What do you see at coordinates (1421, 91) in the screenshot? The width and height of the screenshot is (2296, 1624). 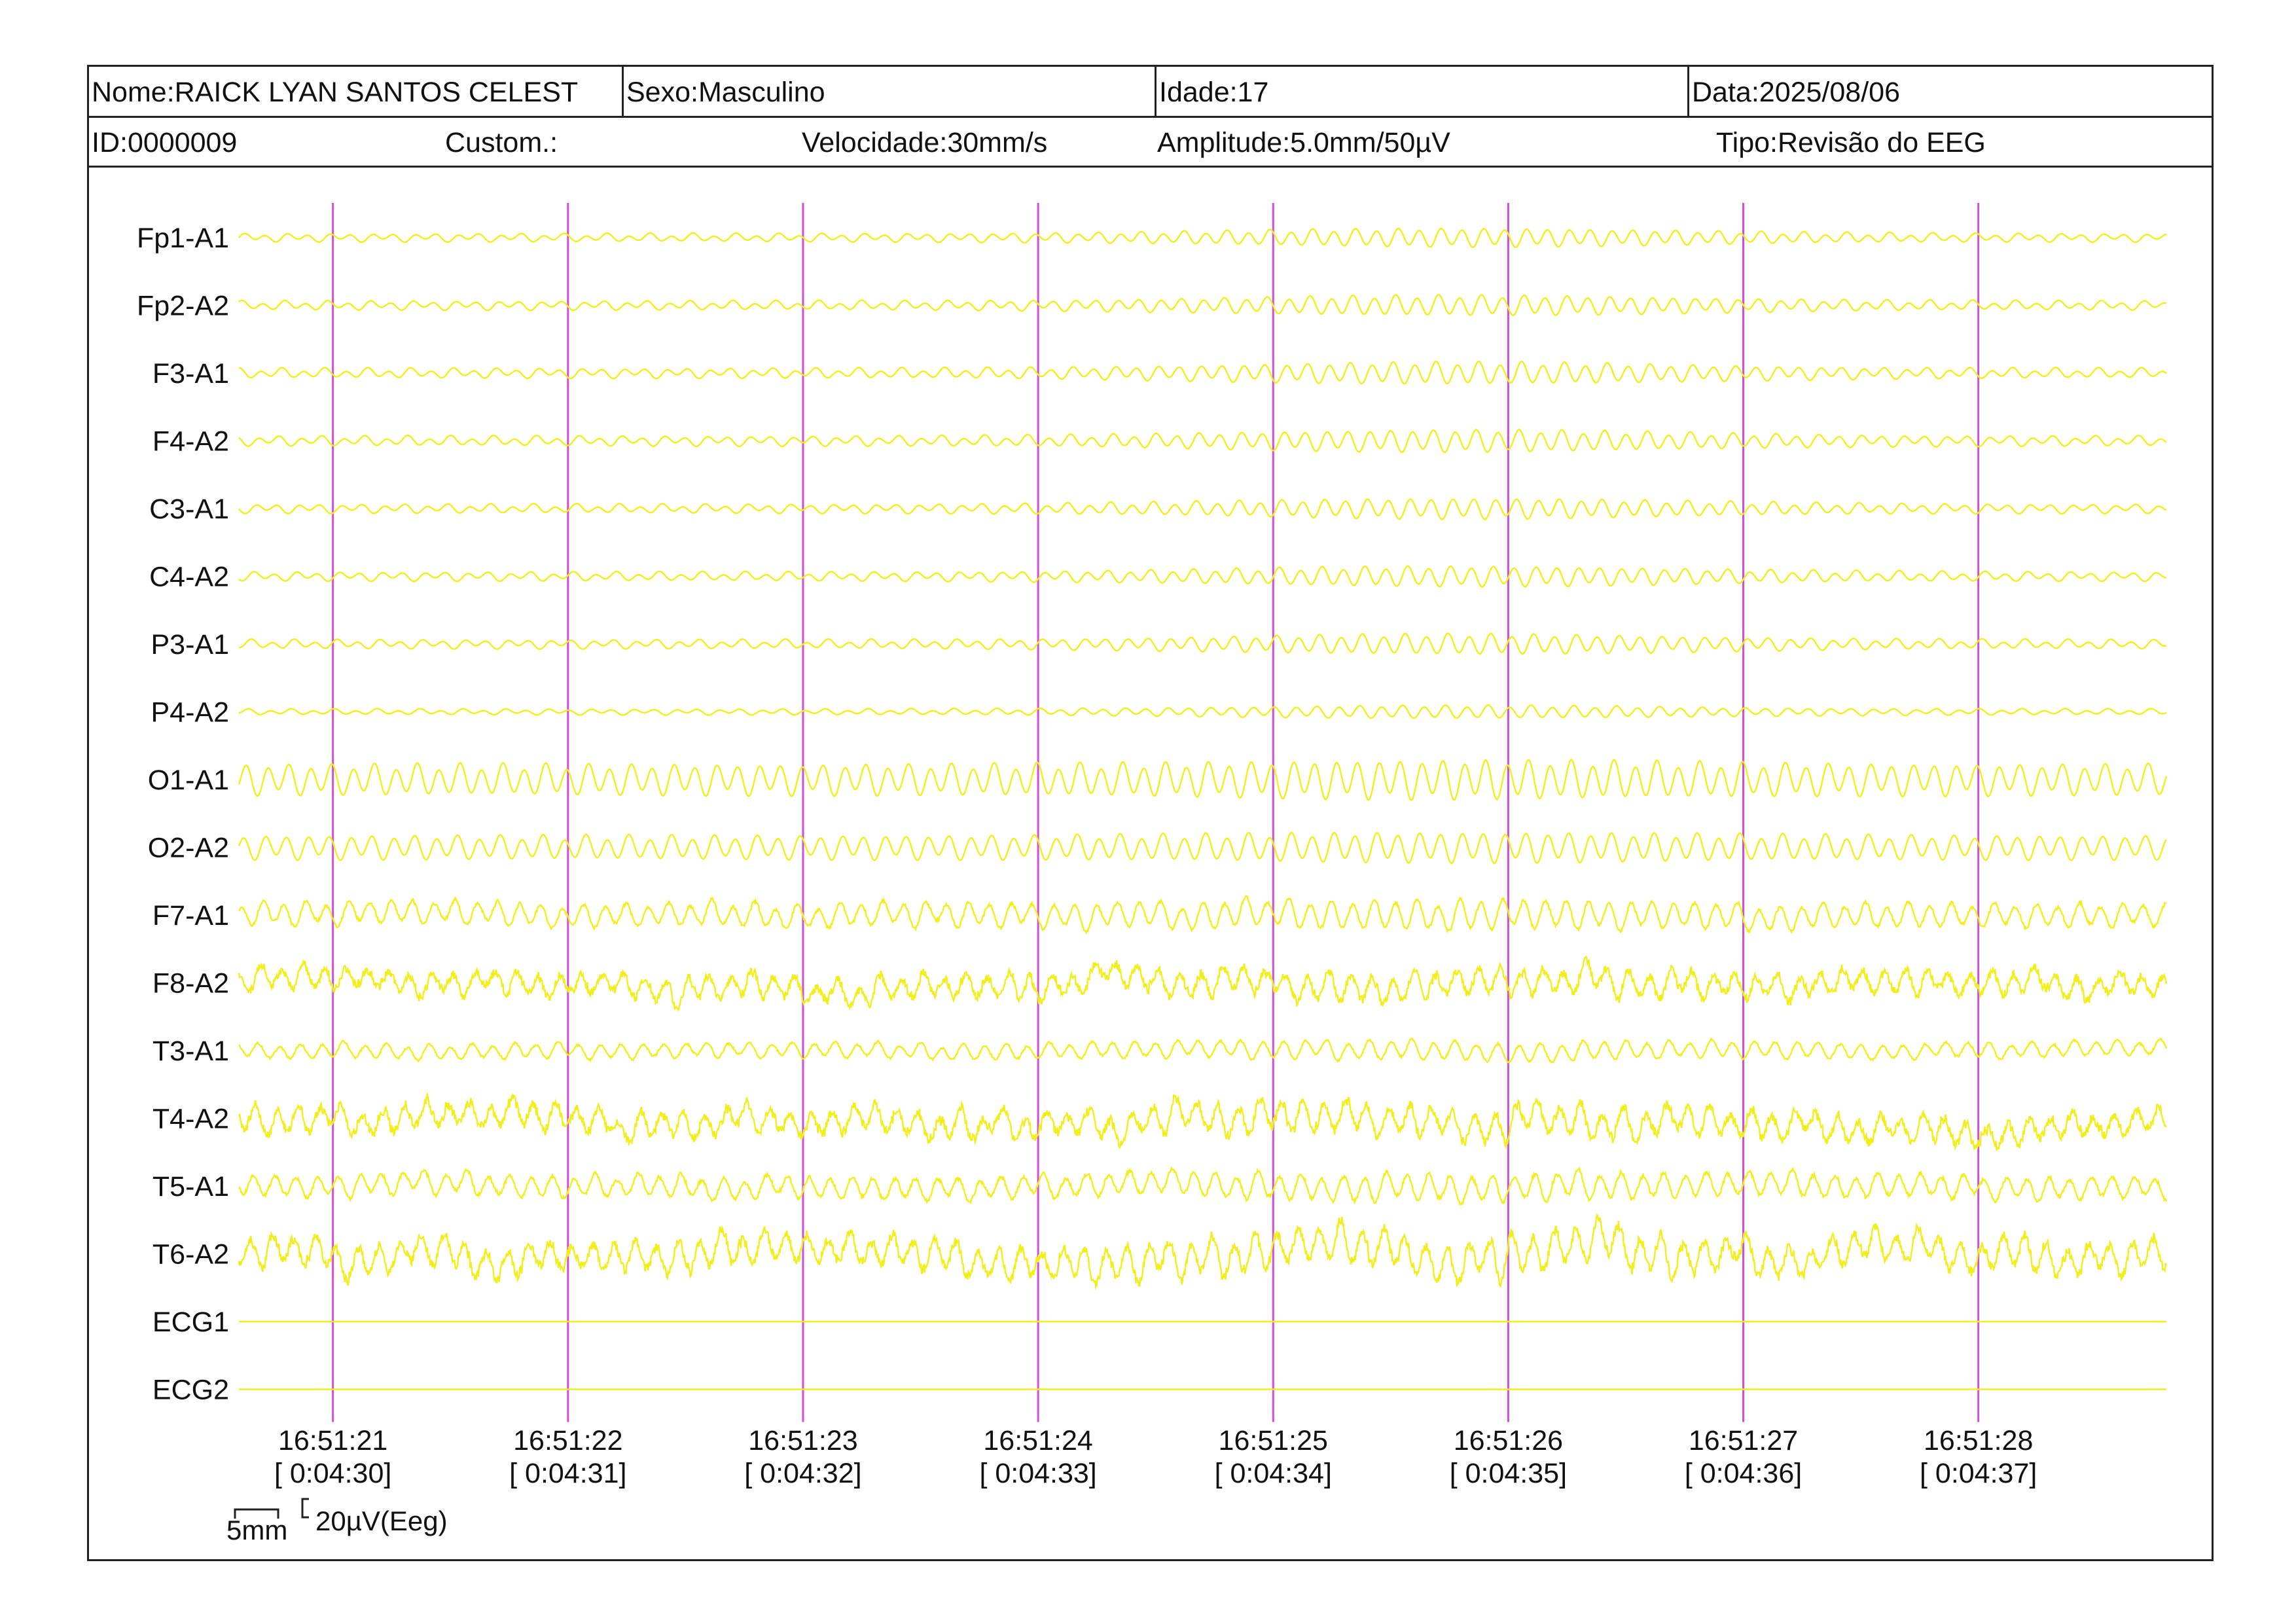 I see `patient-age: Idade:17` at bounding box center [1421, 91].